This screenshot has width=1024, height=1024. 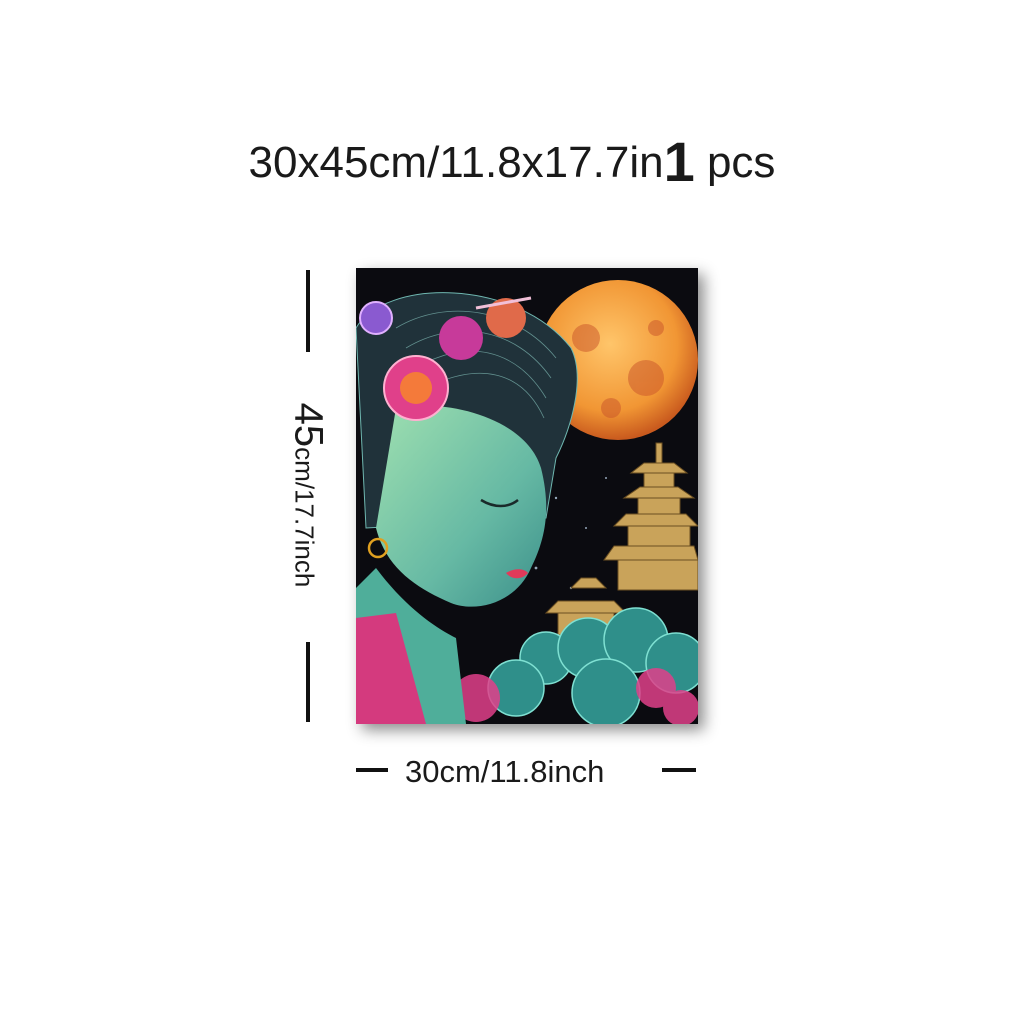 What do you see at coordinates (456, 162) in the screenshot?
I see `size-text: 30x45cm/11.8x17.7in` at bounding box center [456, 162].